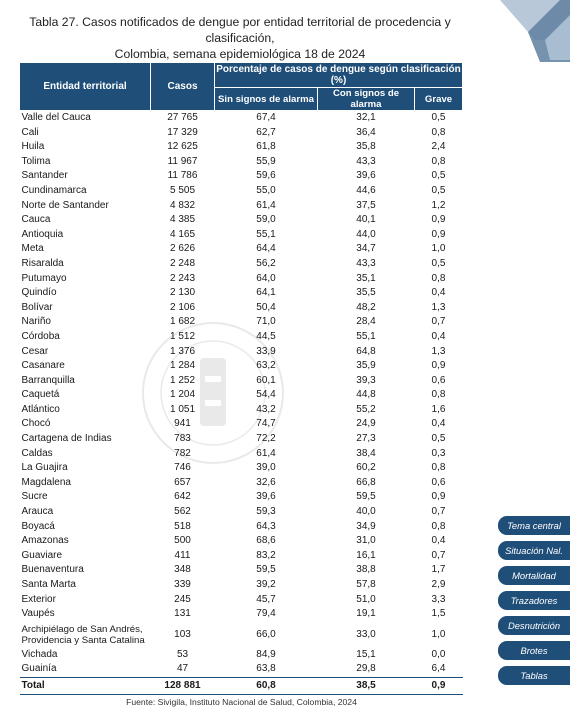 This screenshot has height=718, width=570. What do you see at coordinates (366, 293) in the screenshot?
I see `con-signos-cell: 35,5` at bounding box center [366, 293].